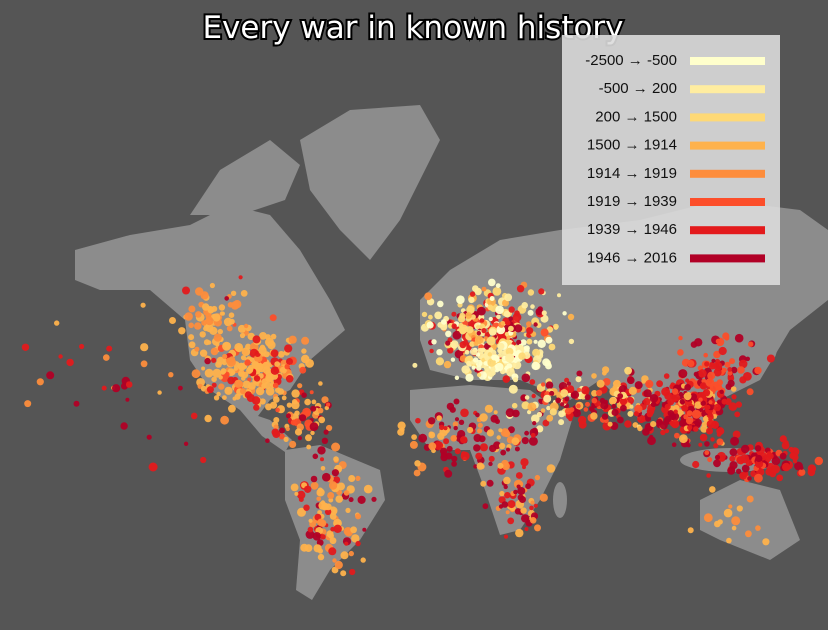 This screenshot has width=828, height=630. What do you see at coordinates (412, 28) in the screenshot?
I see `title: Every war in known history` at bounding box center [412, 28].